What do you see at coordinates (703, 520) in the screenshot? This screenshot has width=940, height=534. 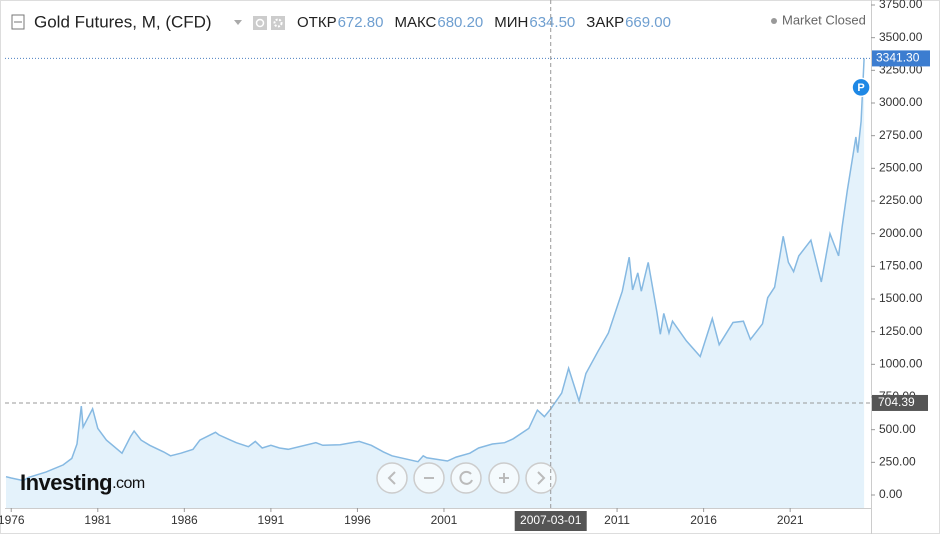 I see `x-tick-label: 2016` at bounding box center [703, 520].